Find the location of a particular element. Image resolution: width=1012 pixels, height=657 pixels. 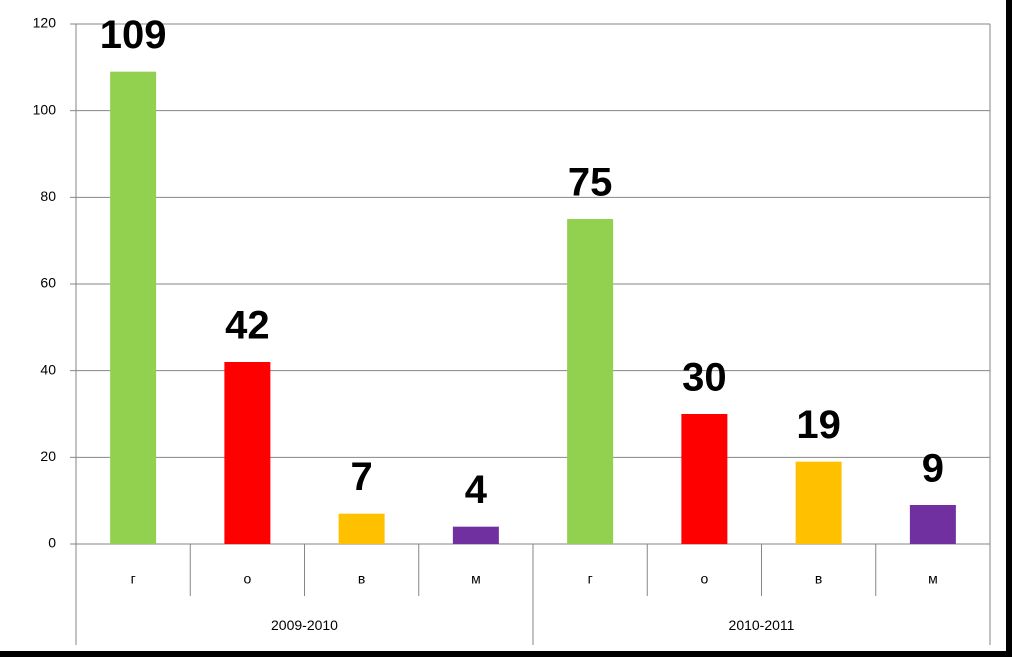

y-tick-label: 100 is located at coordinates (45, 109).